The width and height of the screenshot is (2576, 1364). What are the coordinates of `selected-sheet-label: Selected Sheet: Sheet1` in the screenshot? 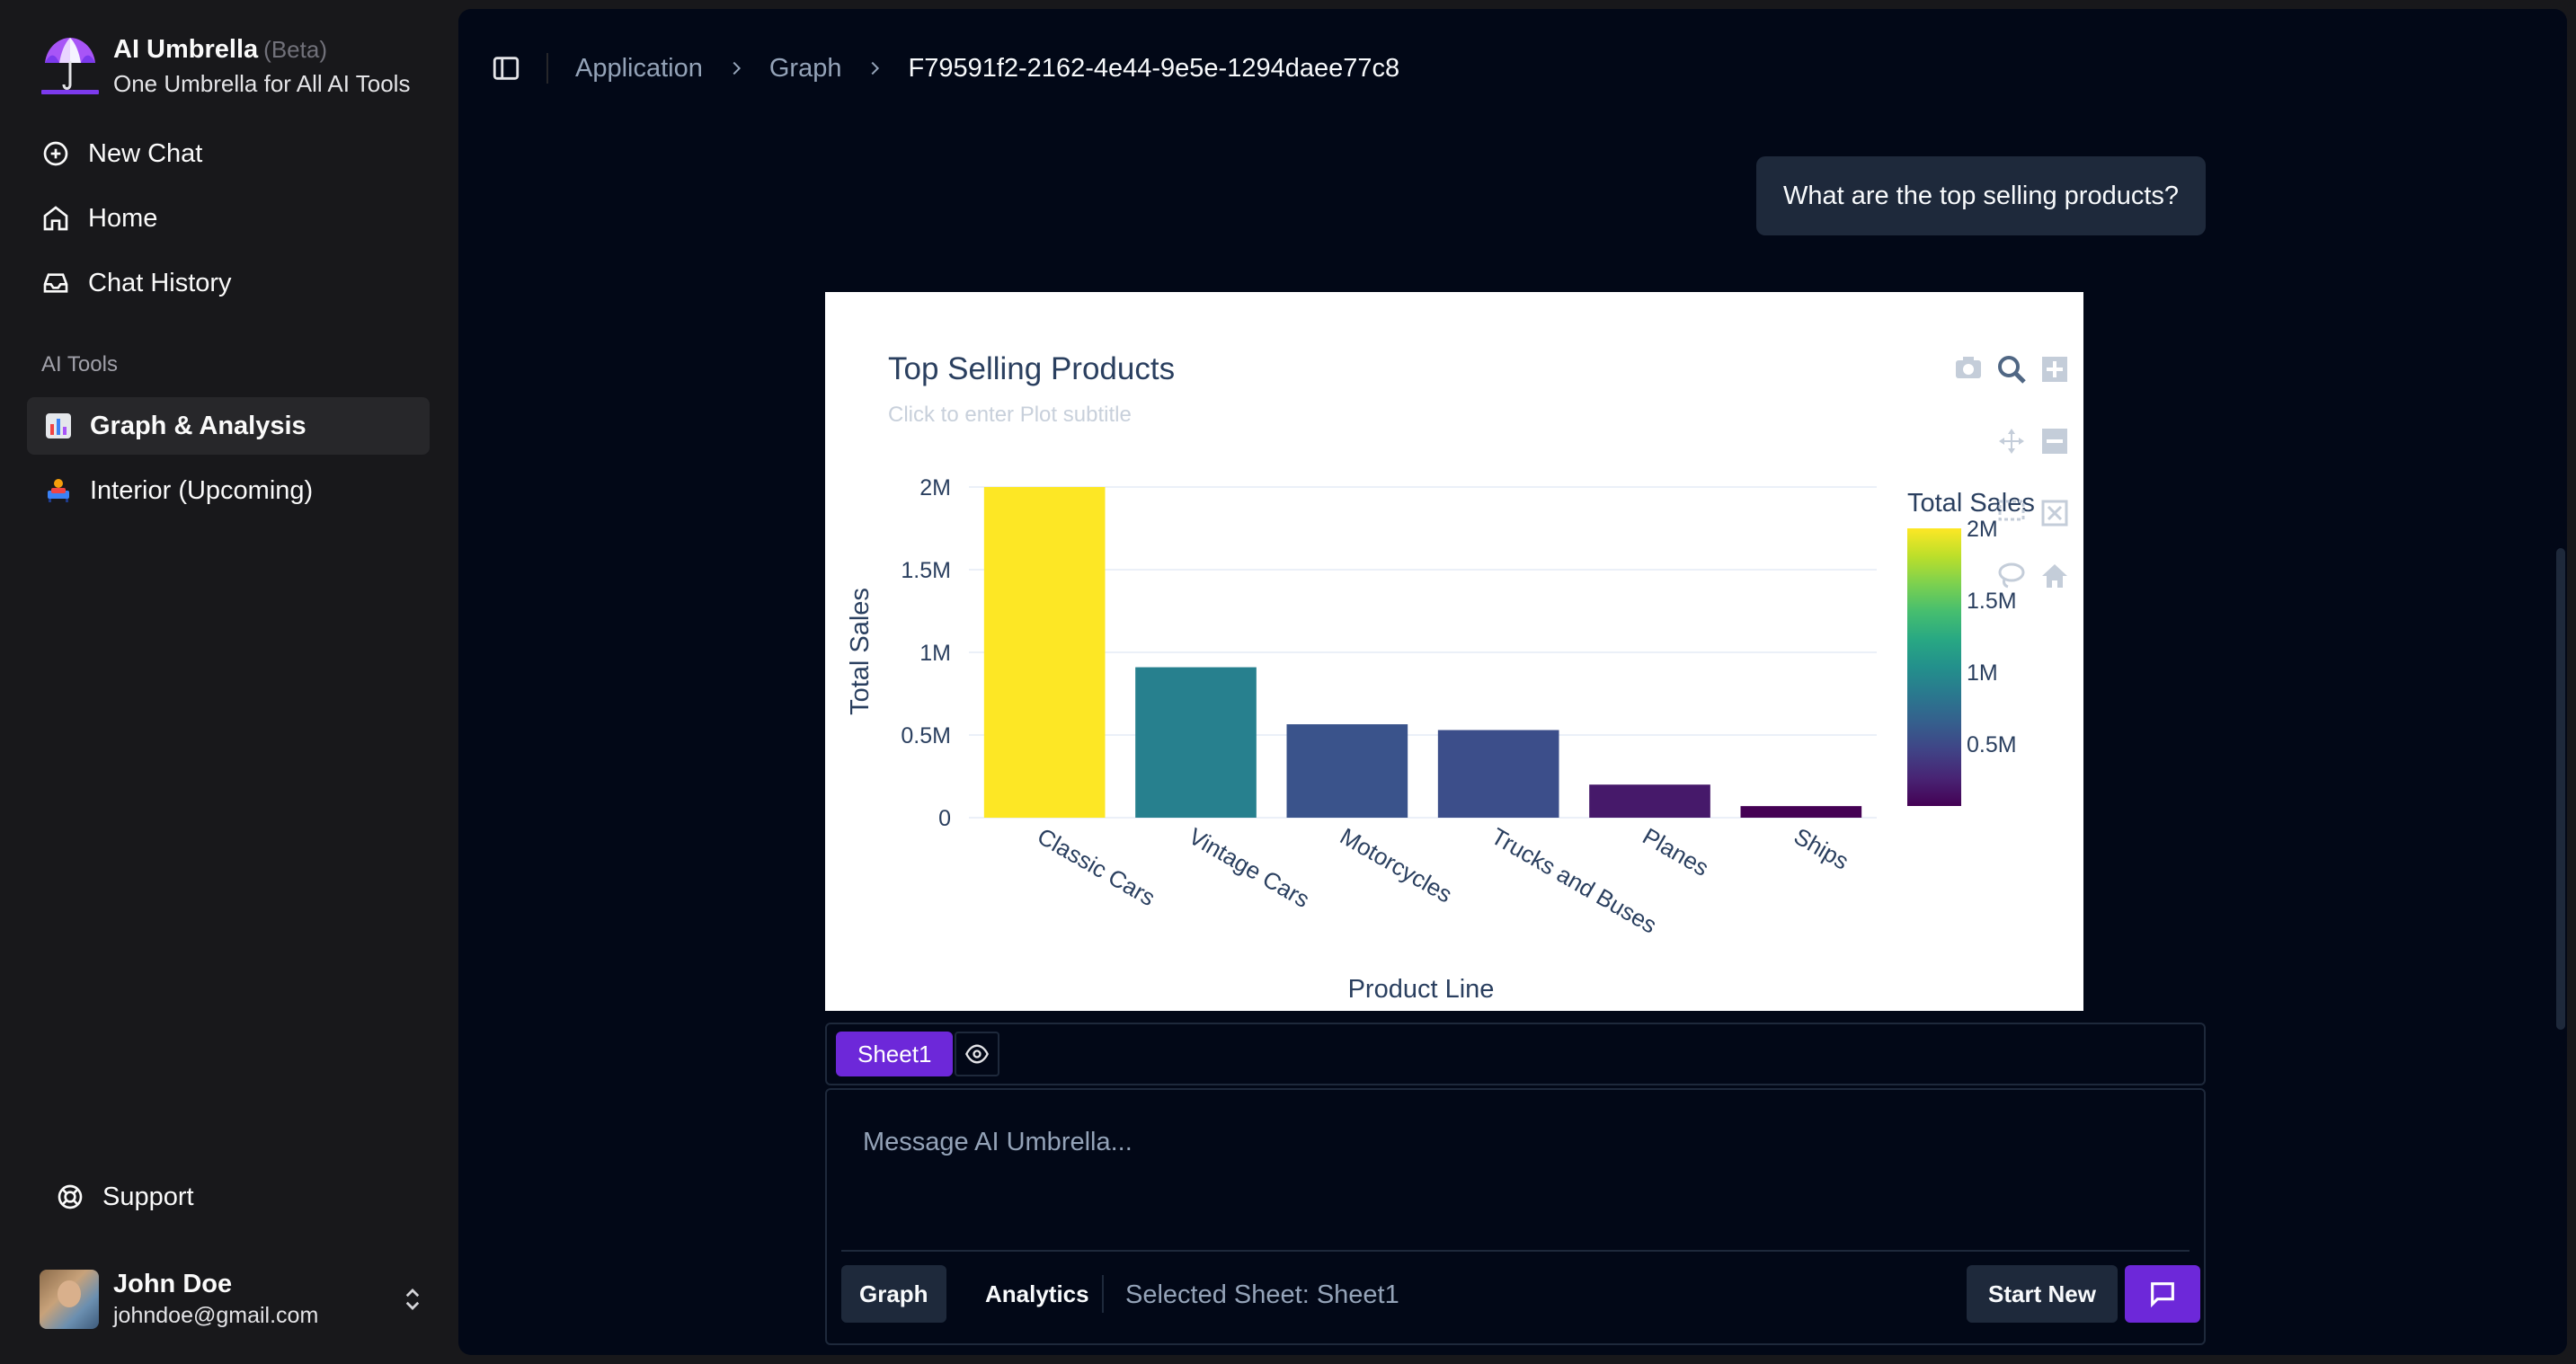 It's located at (1262, 1294).